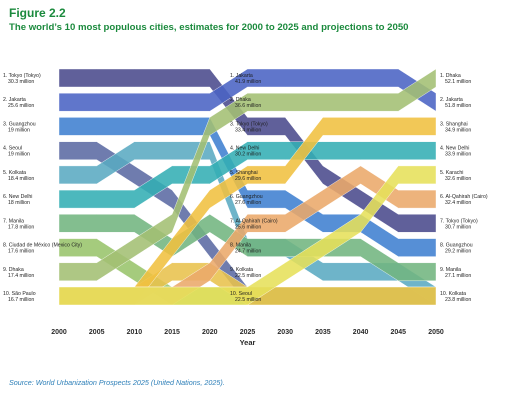  Describe the element at coordinates (241, 76) in the screenshot. I see `data-label-name: 1. Jakarta` at that location.